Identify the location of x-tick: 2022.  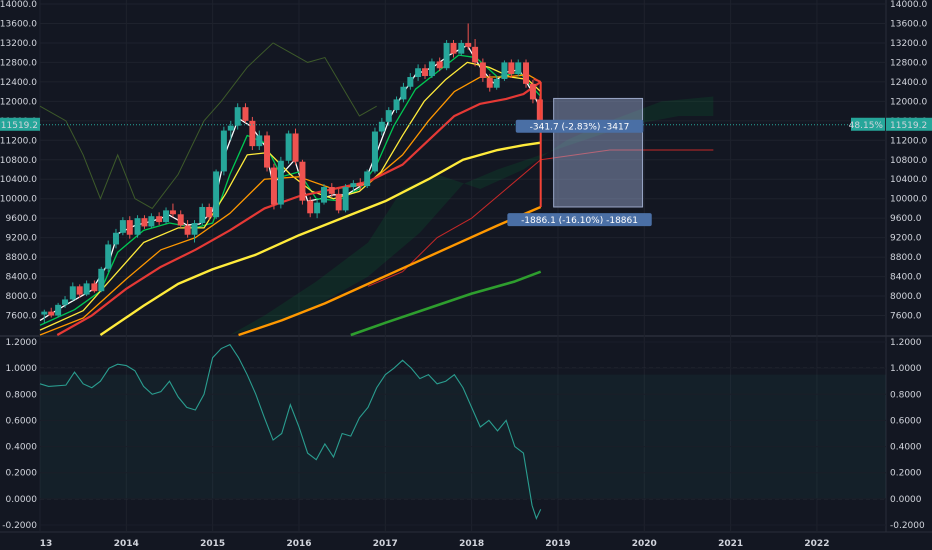
(816, 544).